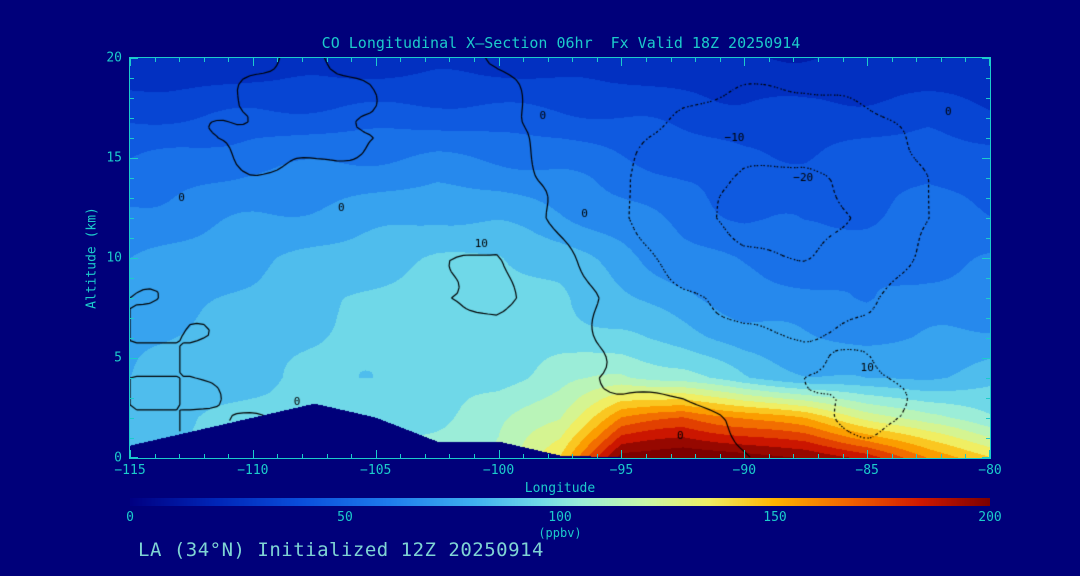 The height and width of the screenshot is (576, 1080). Describe the element at coordinates (867, 470) in the screenshot. I see `x-tick-label: −85` at that location.